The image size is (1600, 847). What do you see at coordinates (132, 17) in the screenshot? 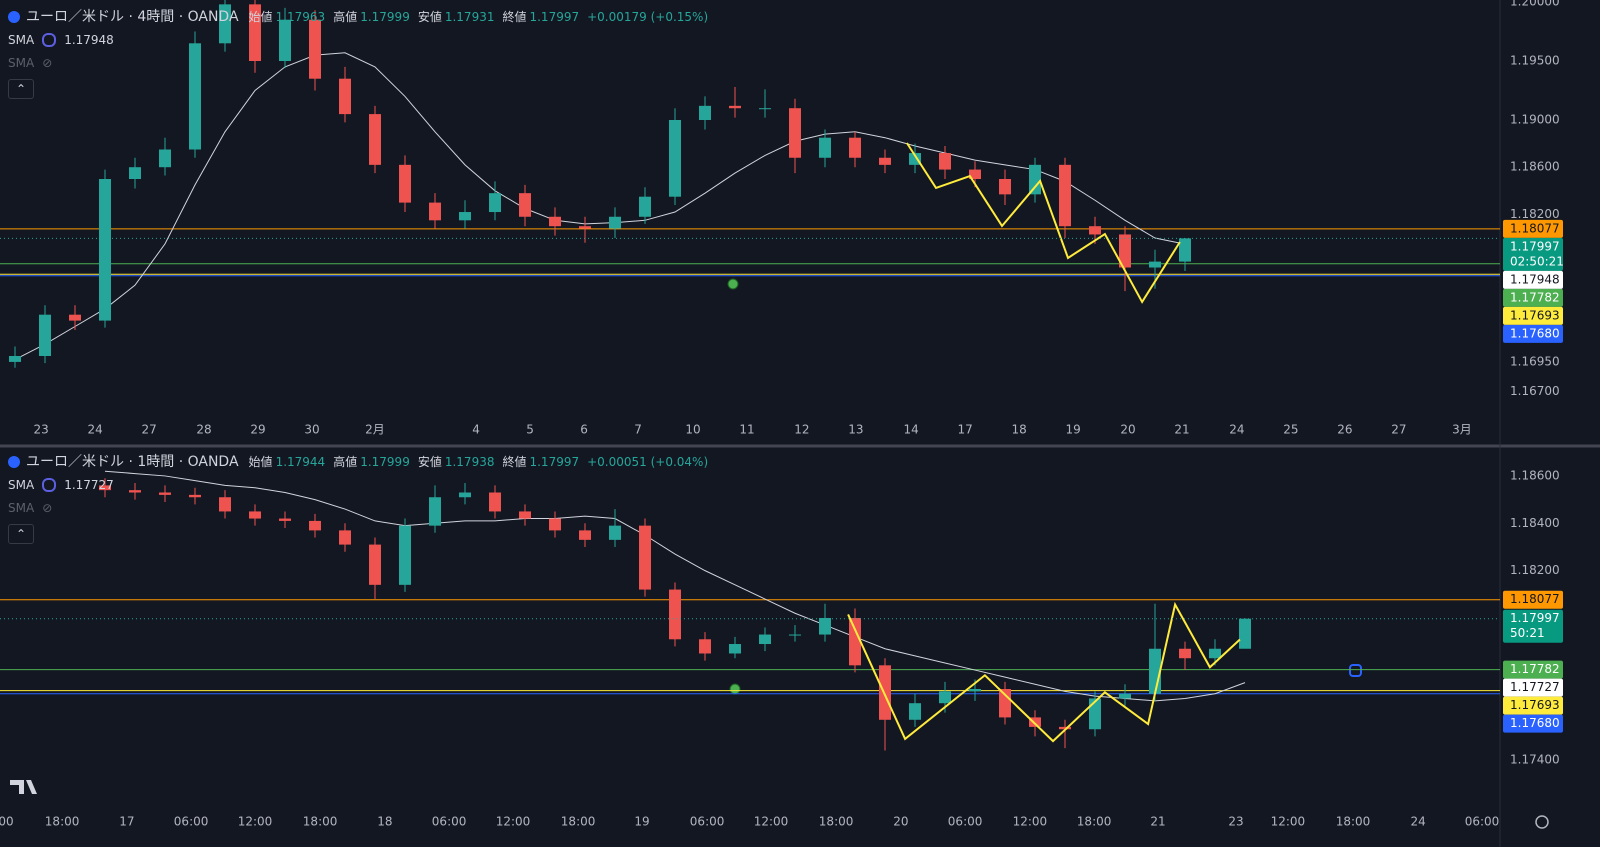
I see `symbol-name: ユーロ／米ドル · 4時間 · OANDA` at bounding box center [132, 17].